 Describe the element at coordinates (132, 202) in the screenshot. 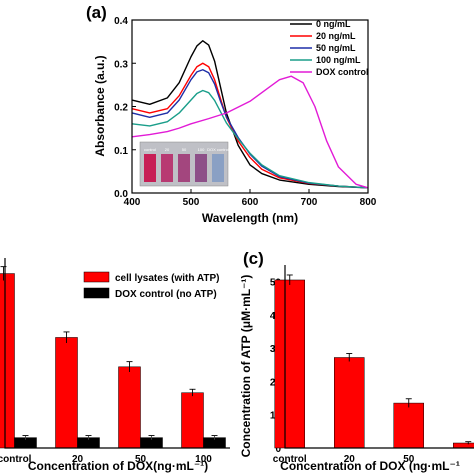

I see `x-tick-label: 400` at that location.